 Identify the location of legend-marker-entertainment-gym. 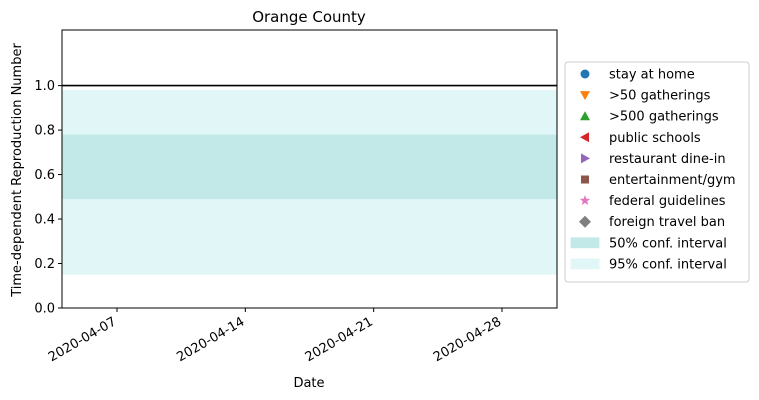
(585, 179).